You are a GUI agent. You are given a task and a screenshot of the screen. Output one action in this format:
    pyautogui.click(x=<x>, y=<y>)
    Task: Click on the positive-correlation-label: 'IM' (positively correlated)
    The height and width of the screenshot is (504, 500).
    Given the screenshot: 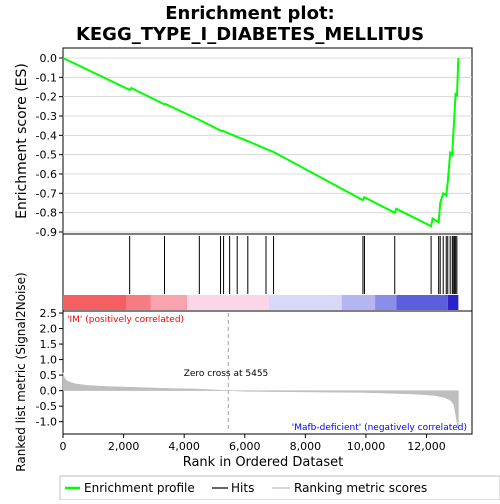 What is the action you would take?
    pyautogui.click(x=125, y=320)
    